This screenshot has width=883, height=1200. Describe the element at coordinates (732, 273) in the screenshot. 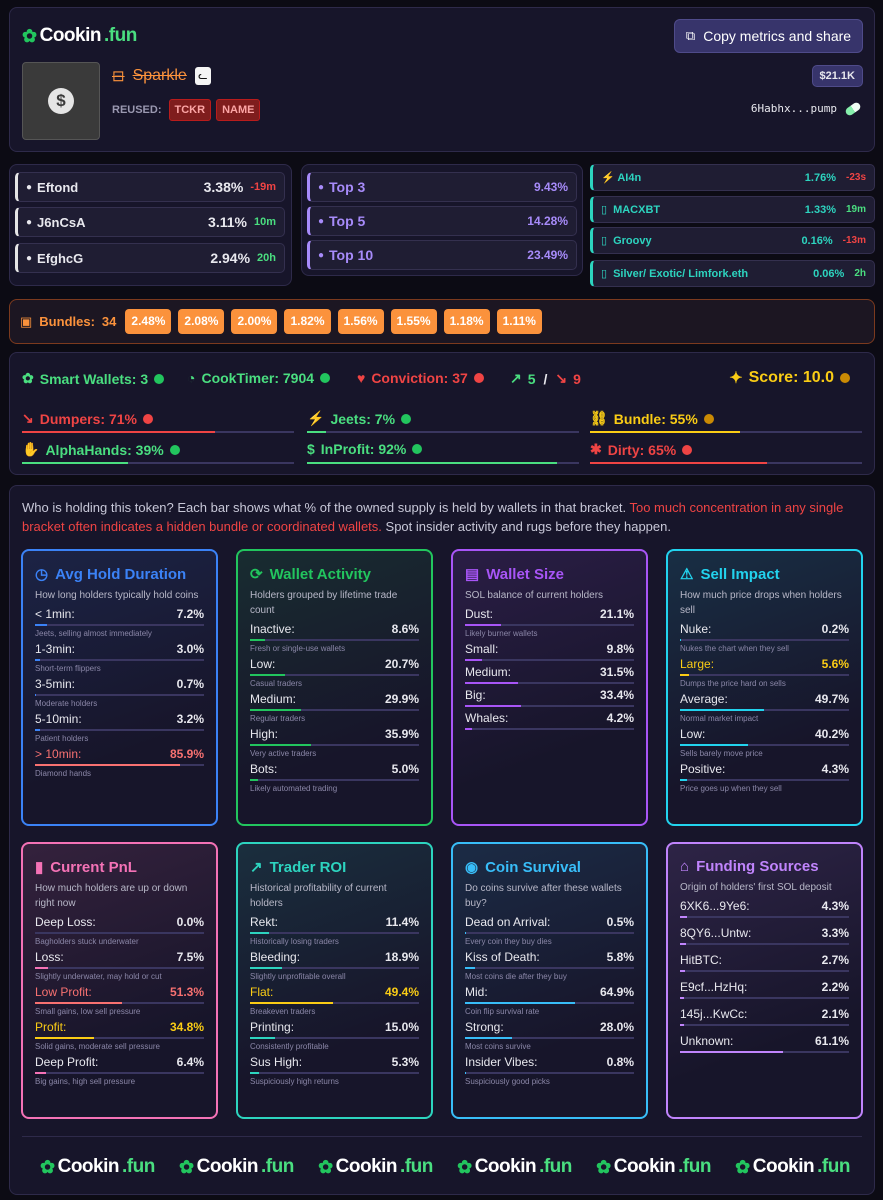

I see `kol-row: ▯ Silver/ Exotic/ Limfork.eth 0.06% 2h` at that location.